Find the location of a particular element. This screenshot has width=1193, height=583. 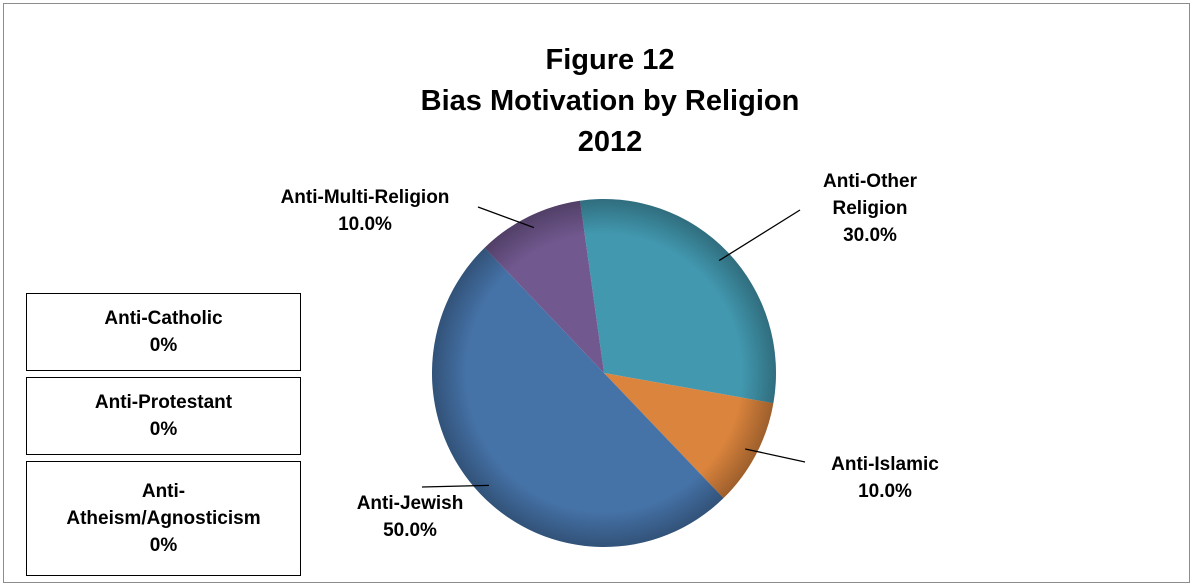

label-anti-other-religion-line-2: Religion is located at coordinates (870, 208).